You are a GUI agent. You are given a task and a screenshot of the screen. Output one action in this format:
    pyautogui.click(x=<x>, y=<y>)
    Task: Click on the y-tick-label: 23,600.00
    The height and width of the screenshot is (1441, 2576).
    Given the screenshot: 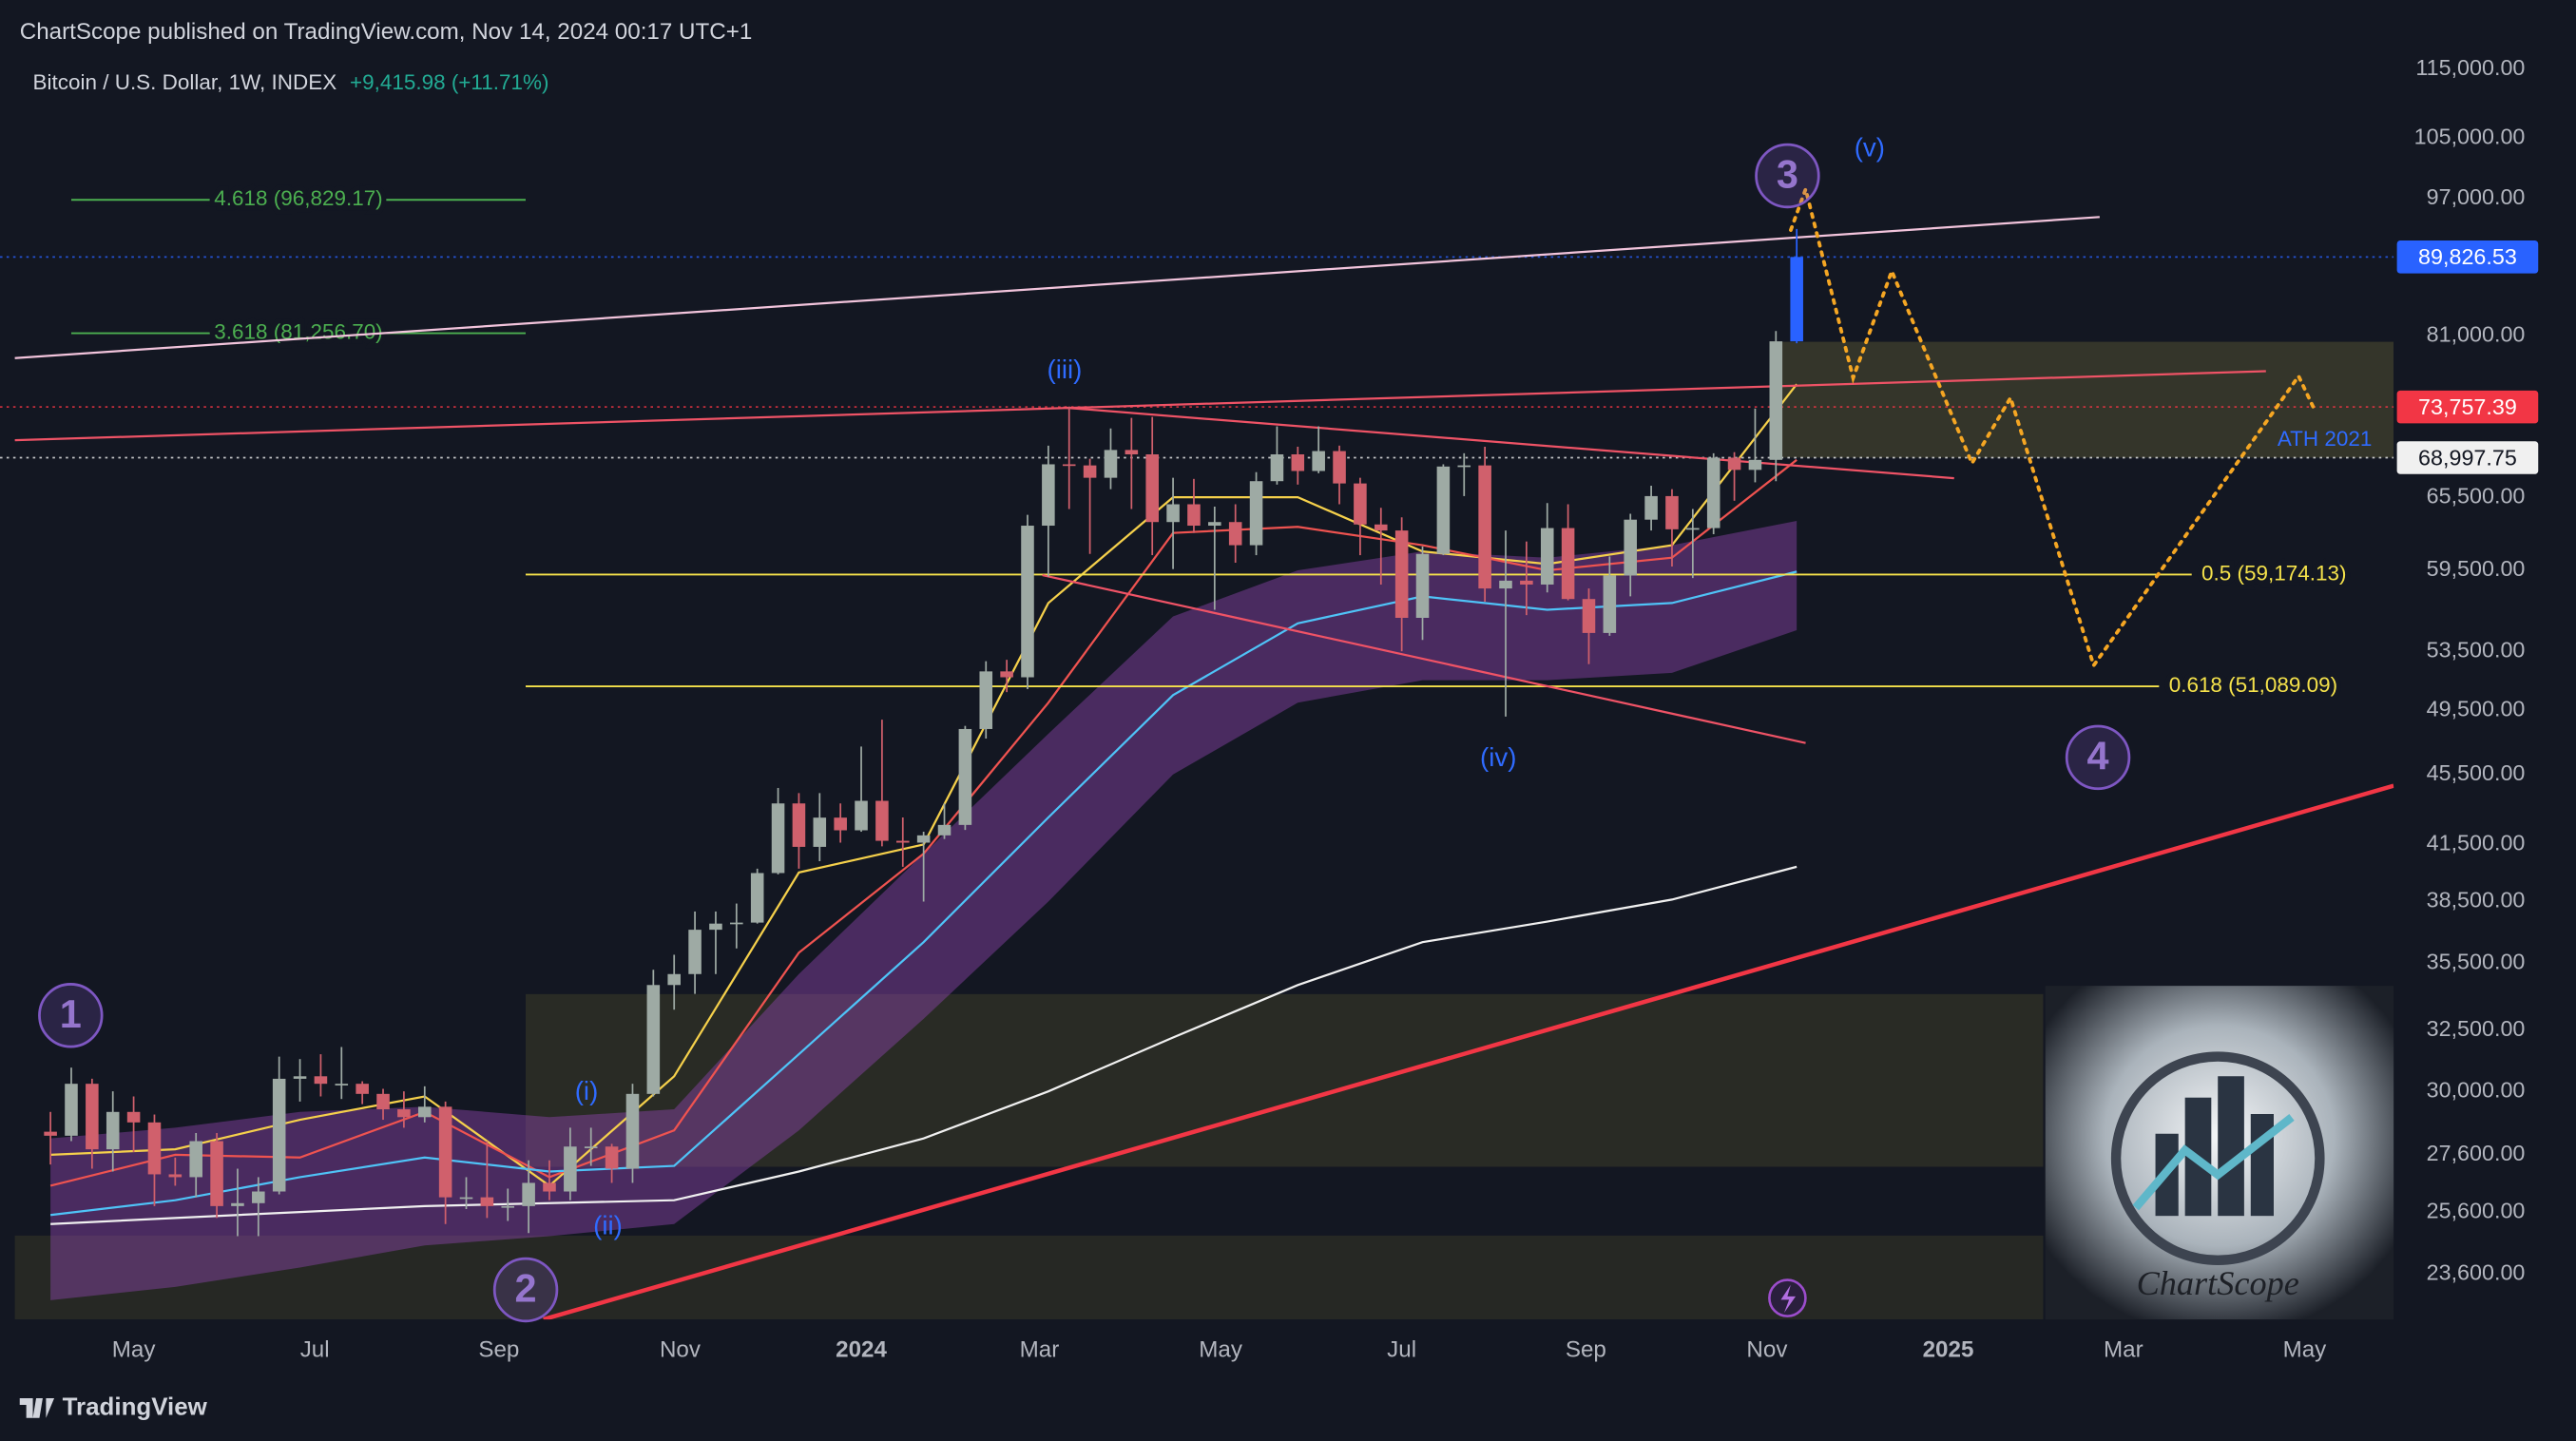 What is the action you would take?
    pyautogui.click(x=2476, y=1271)
    